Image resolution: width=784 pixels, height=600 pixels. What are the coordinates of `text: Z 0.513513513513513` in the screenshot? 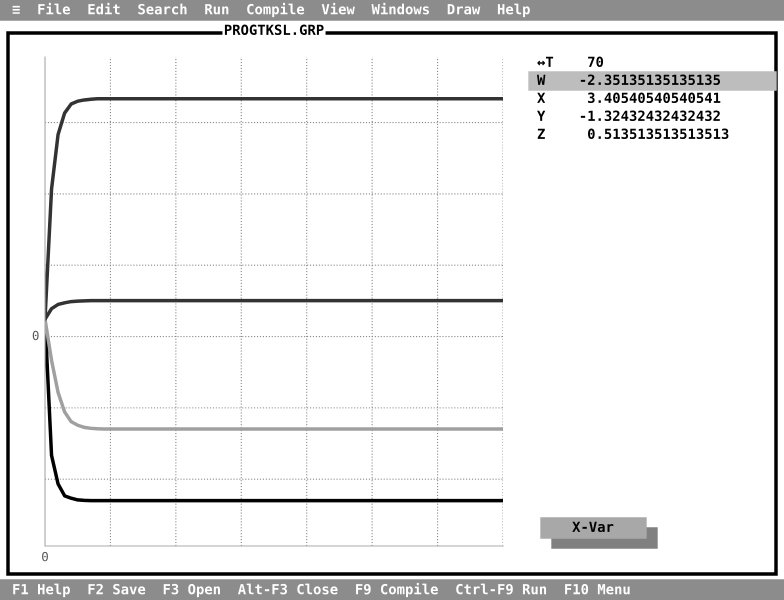 It's located at (633, 134).